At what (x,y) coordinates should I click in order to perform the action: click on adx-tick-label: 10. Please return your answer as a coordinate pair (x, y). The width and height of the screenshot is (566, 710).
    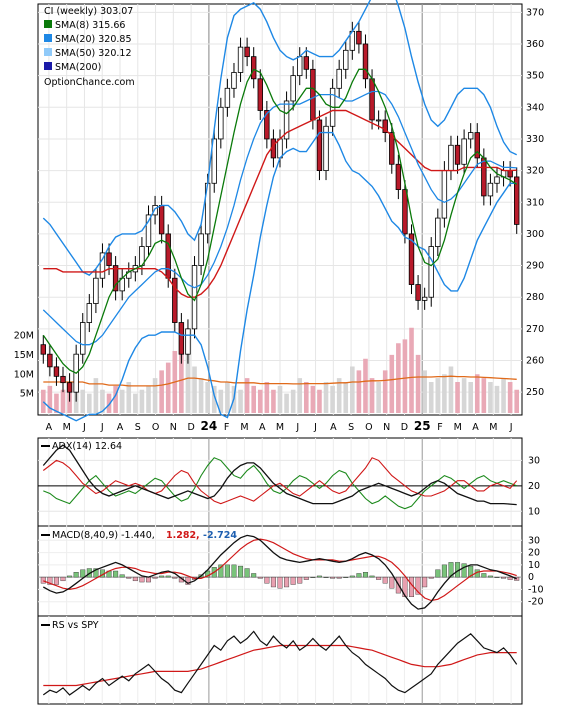
    Looking at the image, I should click on (534, 511).